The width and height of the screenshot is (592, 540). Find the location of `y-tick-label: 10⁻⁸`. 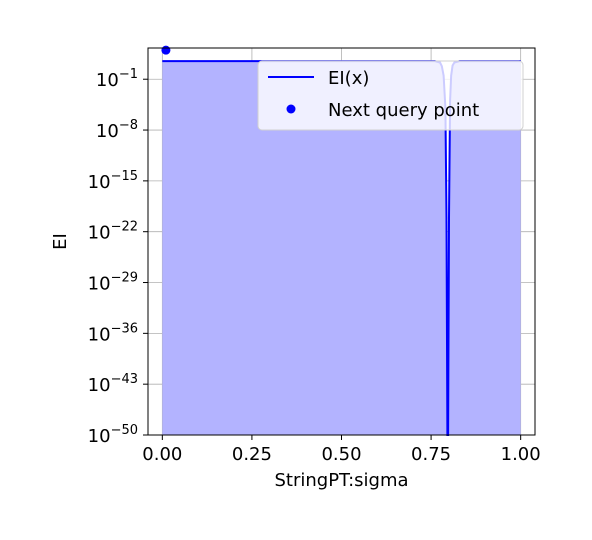

y-tick-label: 10⁻⁸ is located at coordinates (117, 130).